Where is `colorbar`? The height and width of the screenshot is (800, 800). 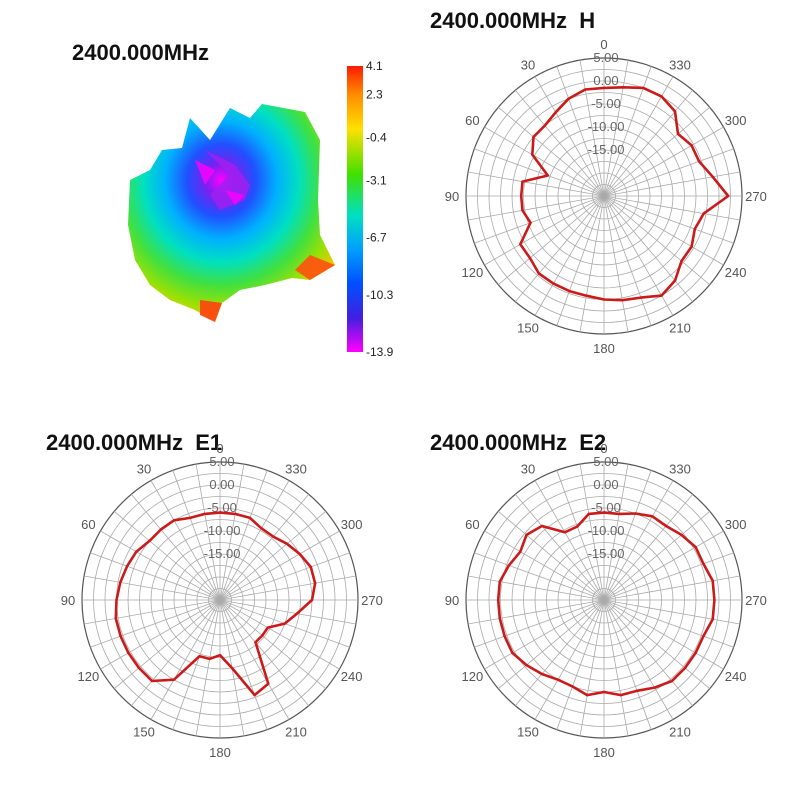
colorbar is located at coordinates (355, 209).